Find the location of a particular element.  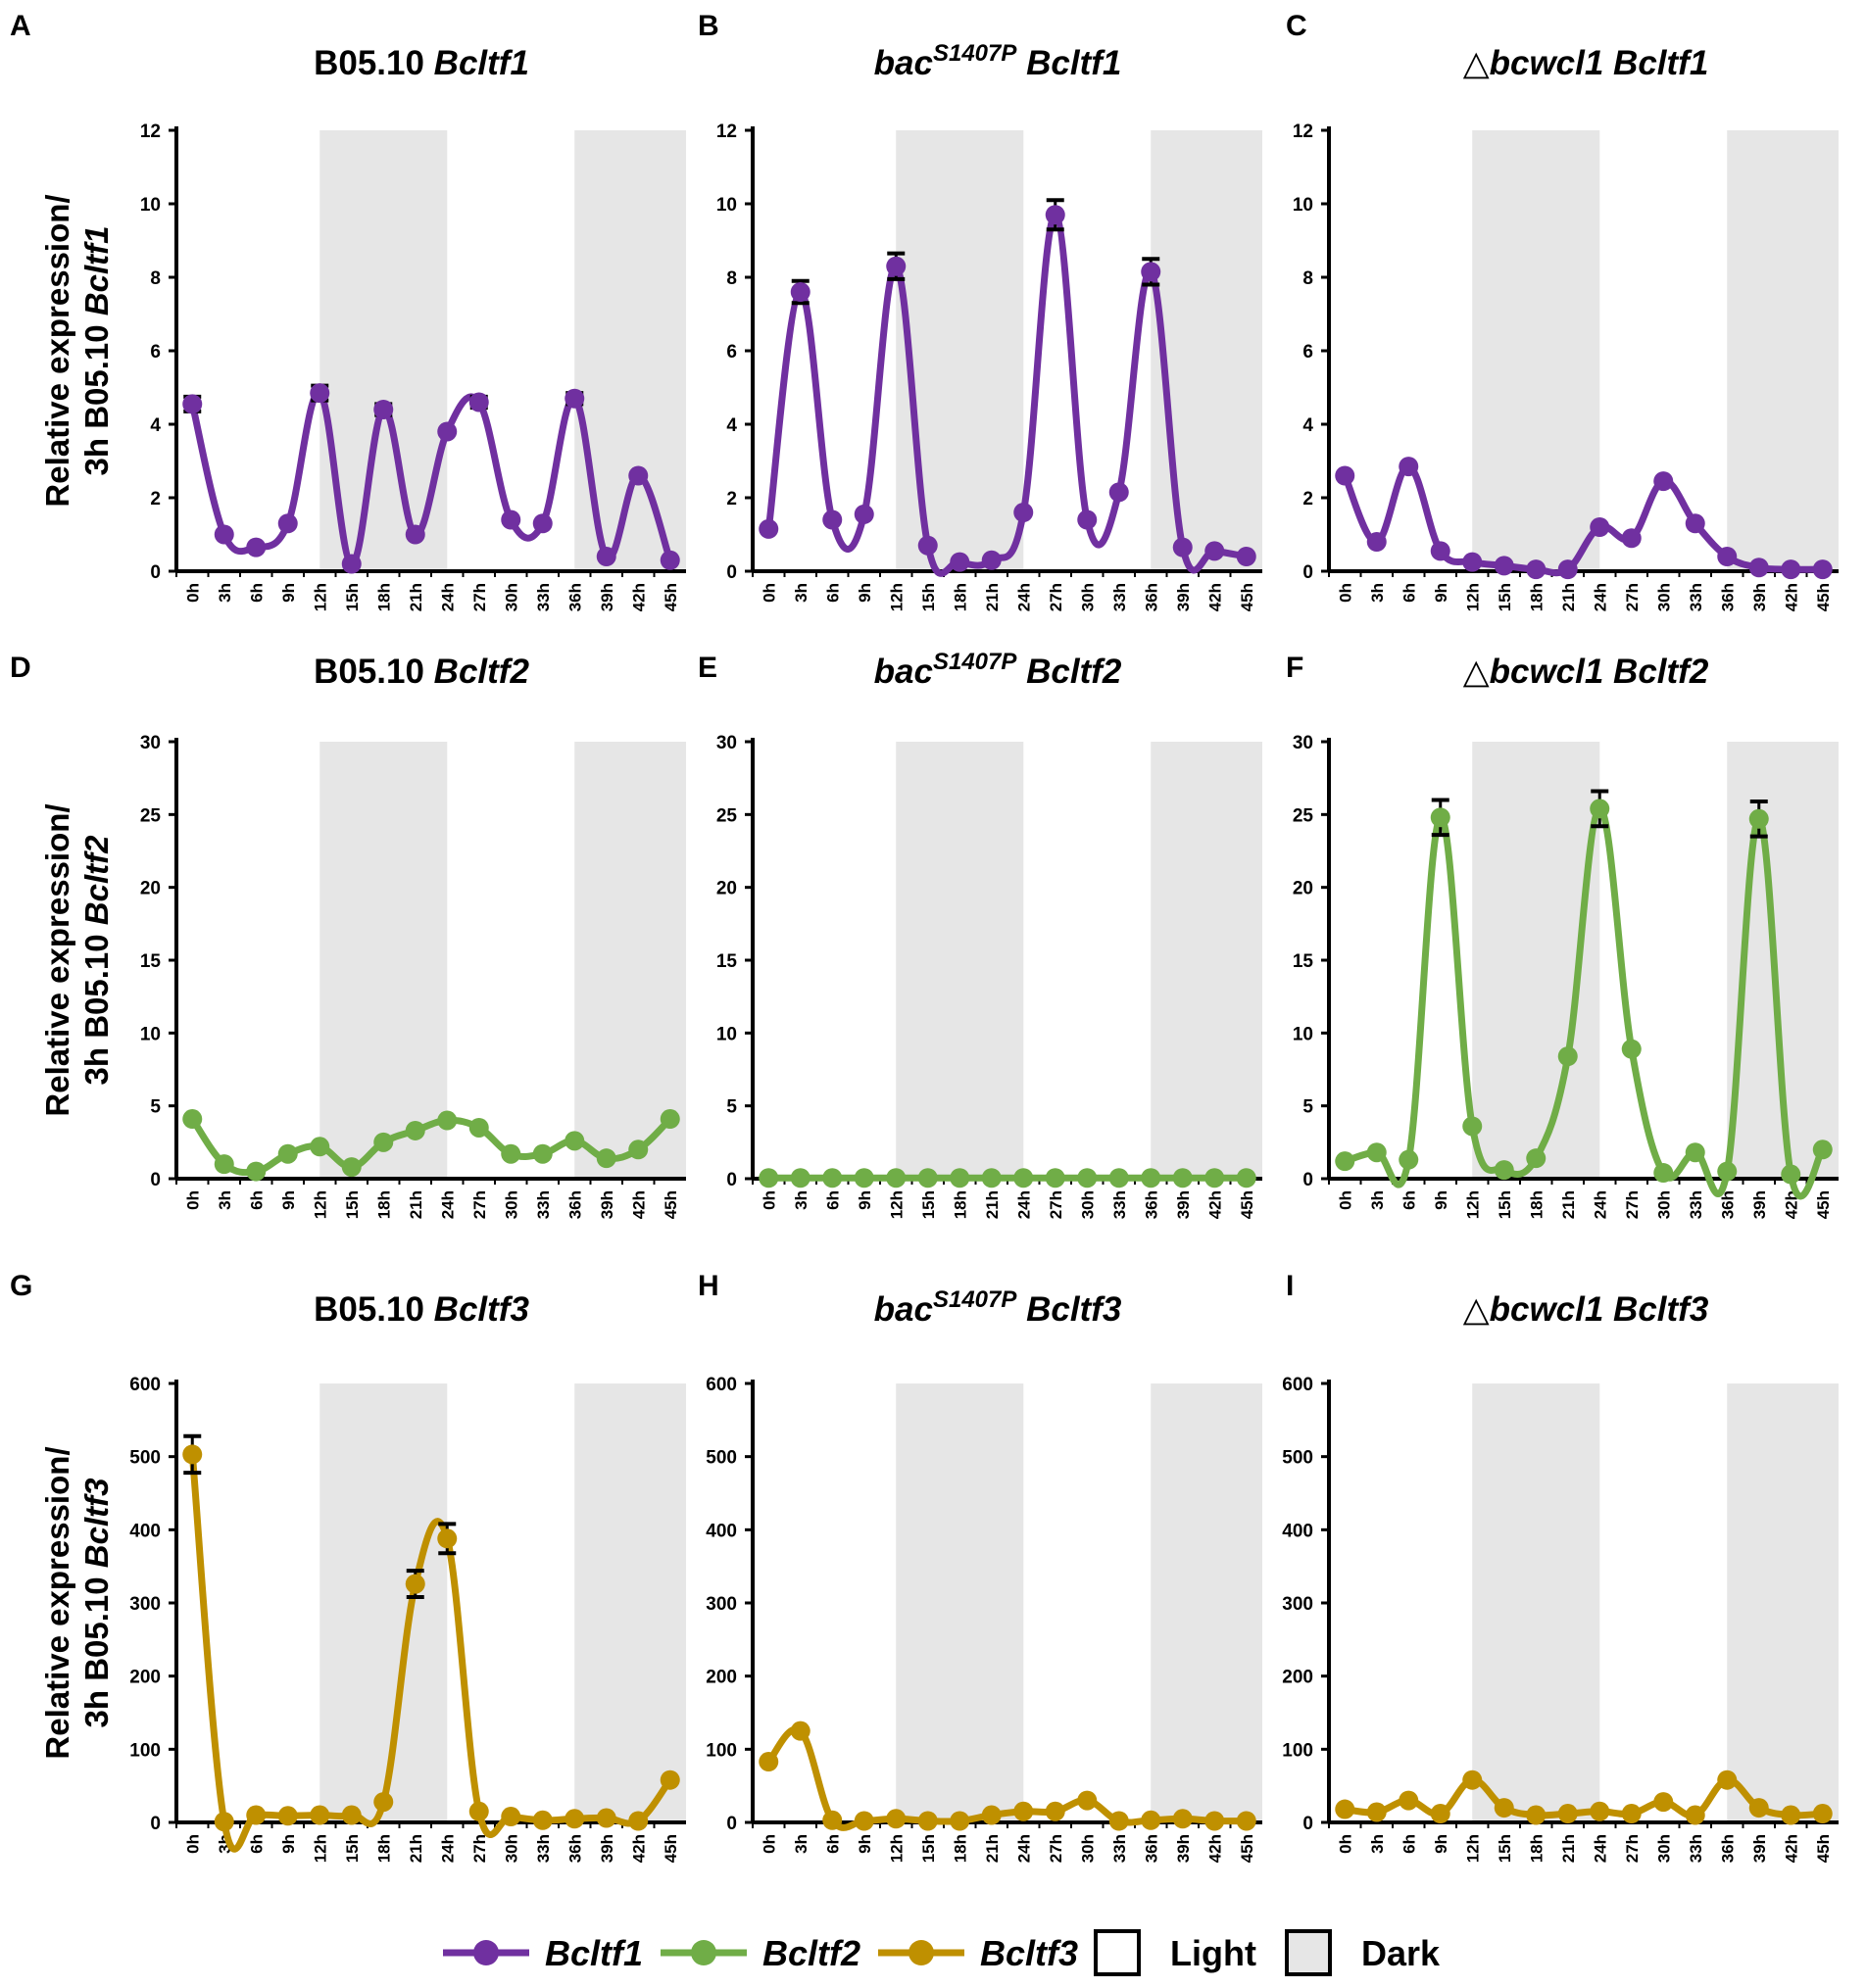

series-line-Bcltf2 is located at coordinates (431, 1146).